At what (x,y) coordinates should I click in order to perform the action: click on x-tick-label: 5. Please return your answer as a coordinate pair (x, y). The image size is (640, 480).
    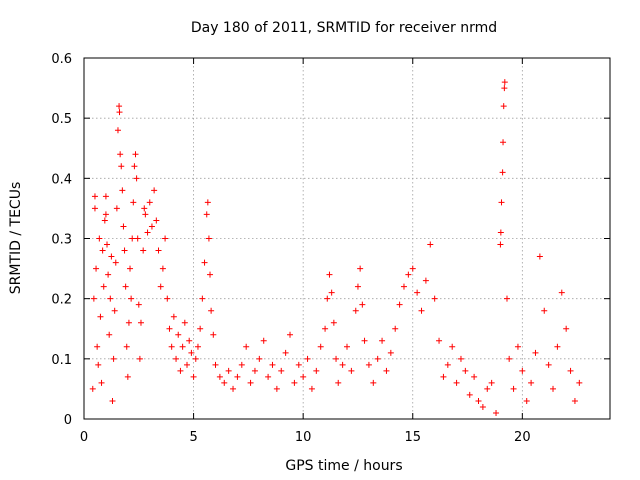
    Looking at the image, I should click on (193, 437).